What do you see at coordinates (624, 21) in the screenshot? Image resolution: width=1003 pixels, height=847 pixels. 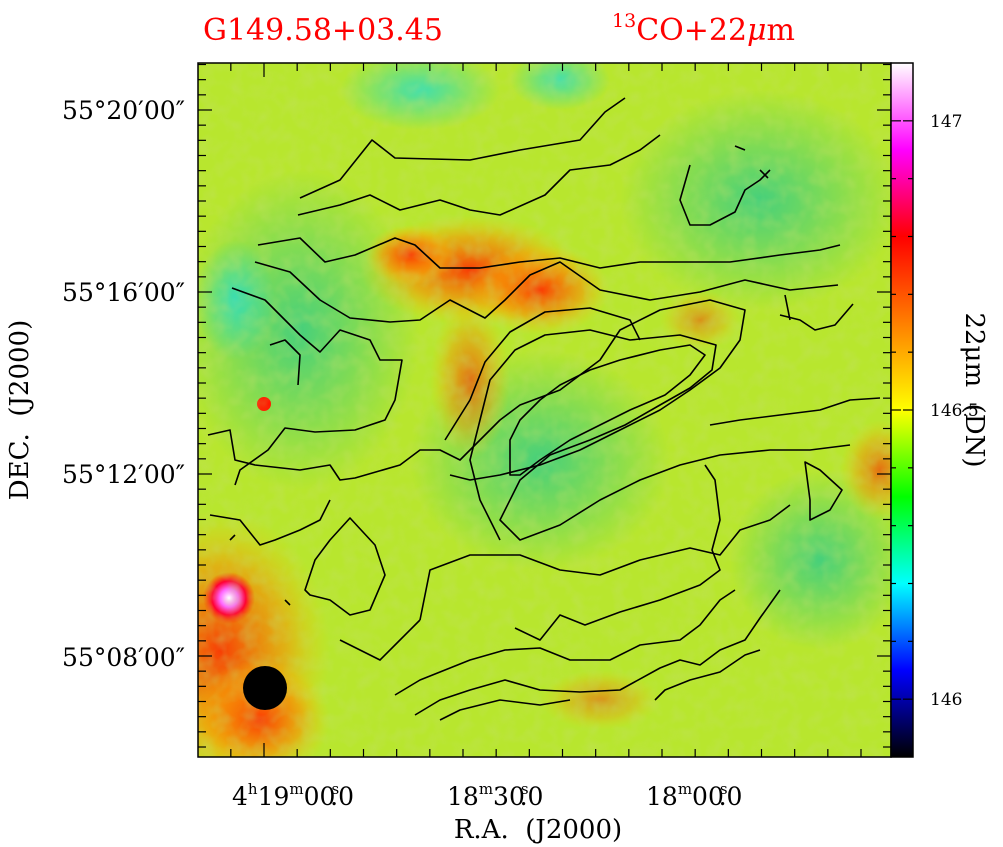 I see `subtitle-superscript: 13` at bounding box center [624, 21].